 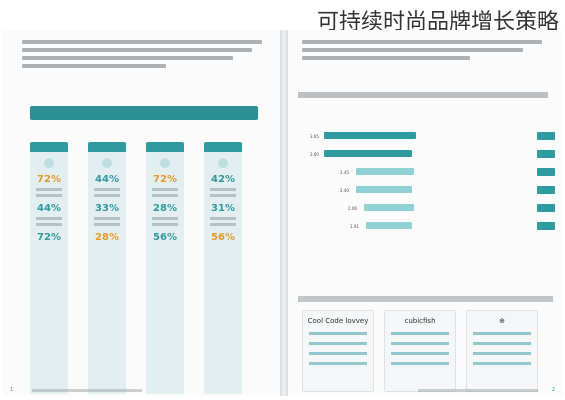 What do you see at coordinates (107, 208) in the screenshot?
I see `stat-value: 33%` at bounding box center [107, 208].